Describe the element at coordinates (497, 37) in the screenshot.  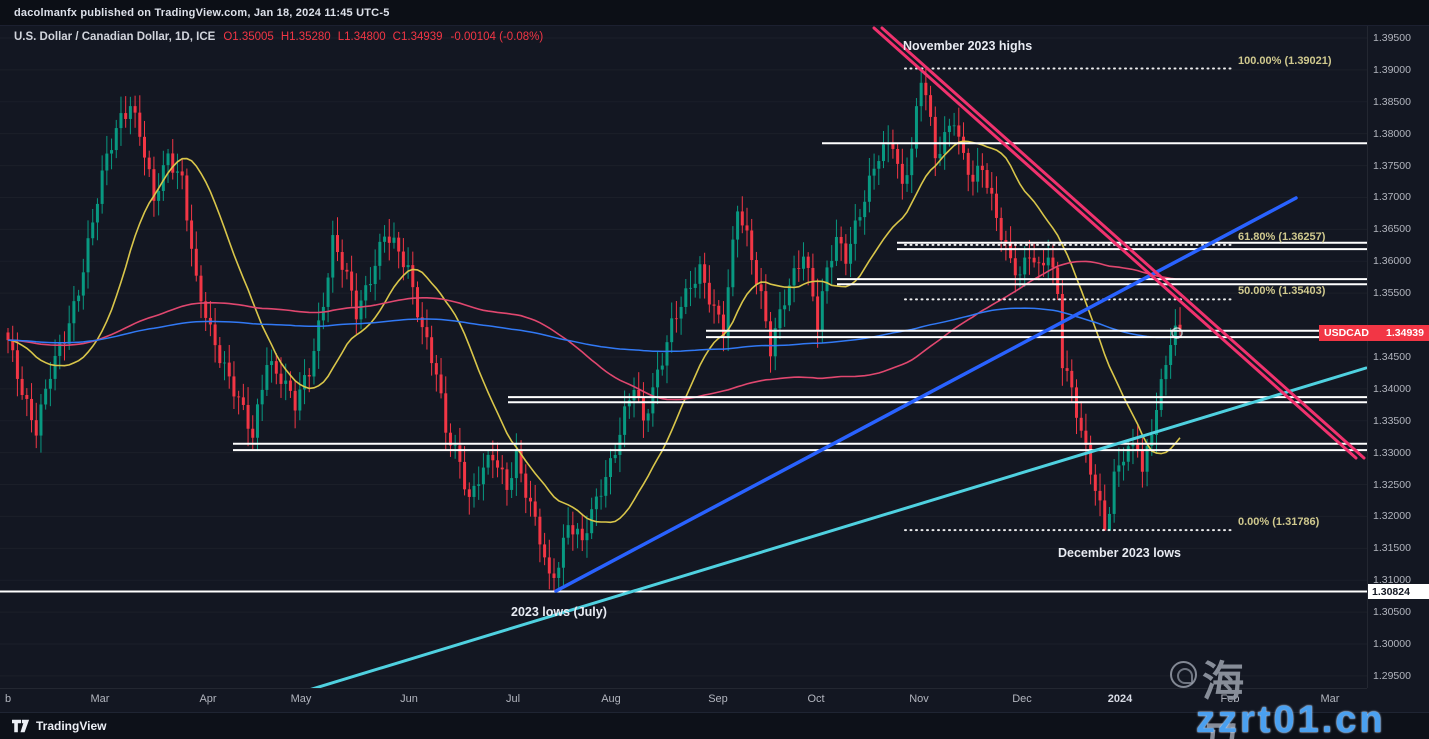
I see `change-value: -0.00104 (-0.08%)` at that location.